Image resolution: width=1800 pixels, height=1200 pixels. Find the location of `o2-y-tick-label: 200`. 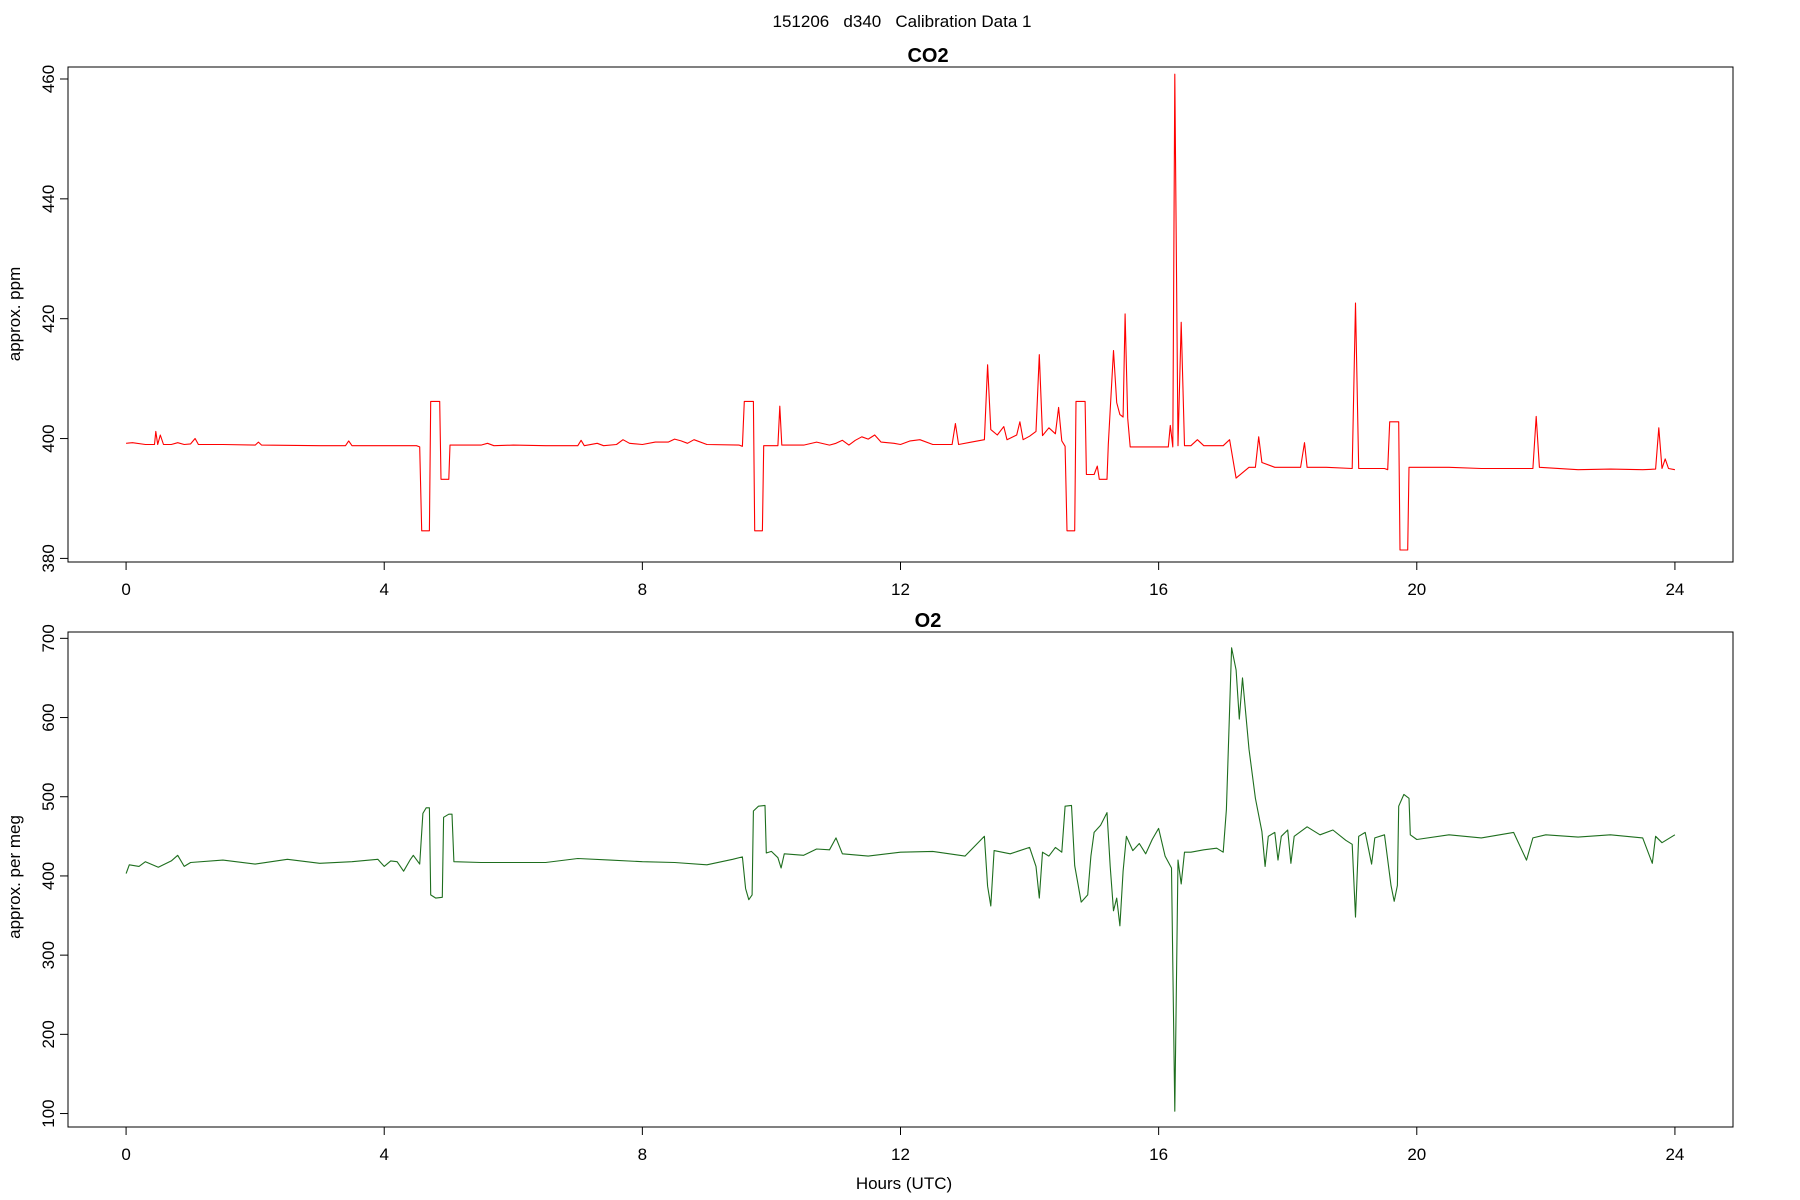

o2-y-tick-label: 200 is located at coordinates (48, 1034).